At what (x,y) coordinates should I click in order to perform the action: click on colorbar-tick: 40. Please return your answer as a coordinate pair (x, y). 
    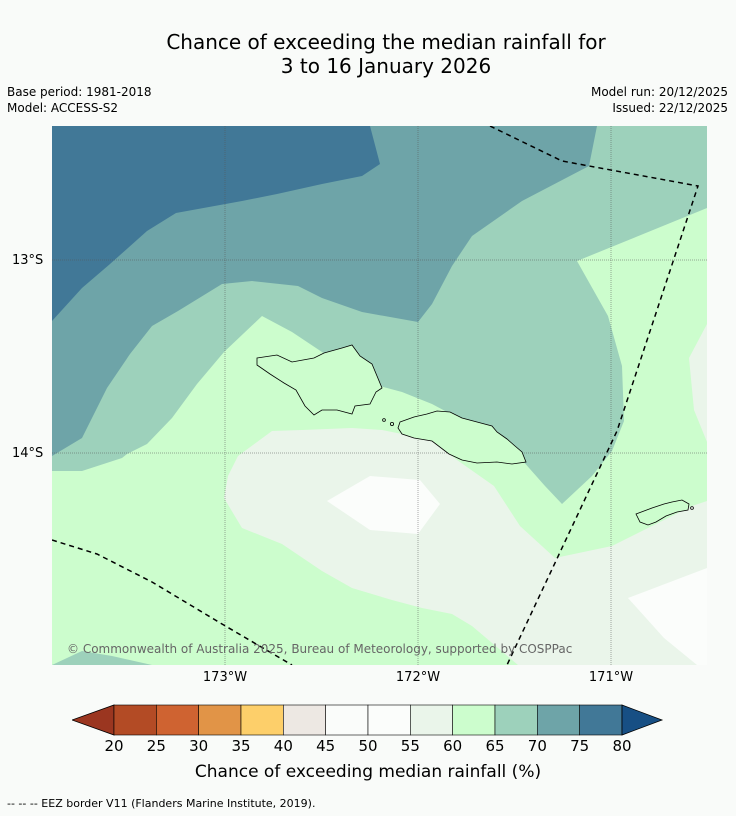
    Looking at the image, I should click on (283, 746).